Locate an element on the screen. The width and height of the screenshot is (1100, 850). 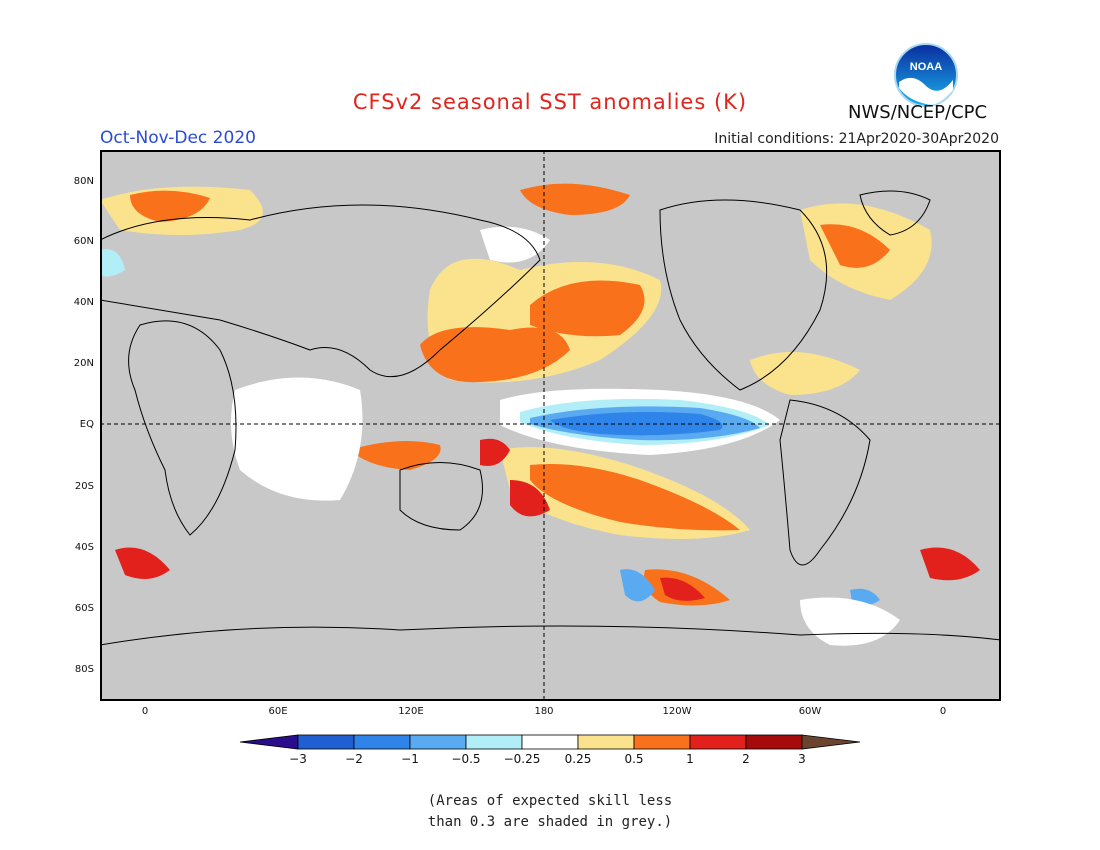
lon-label: 180 is located at coordinates (544, 711).